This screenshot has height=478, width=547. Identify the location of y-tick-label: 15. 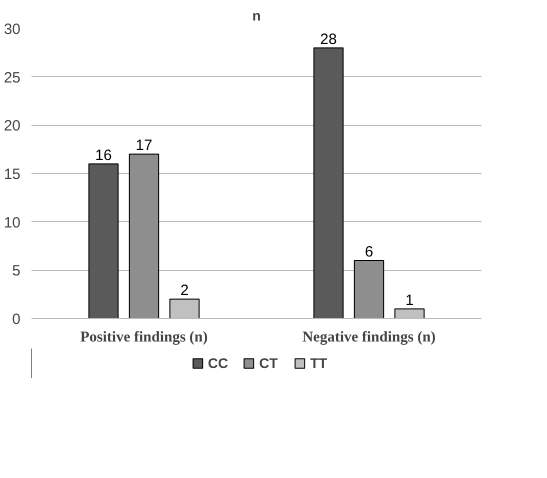
(12, 174).